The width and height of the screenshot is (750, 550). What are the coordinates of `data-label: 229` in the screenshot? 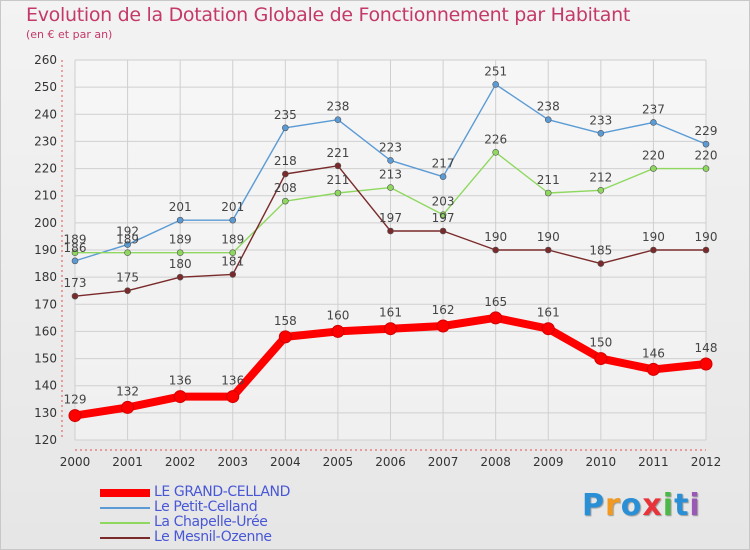 It's located at (706, 131).